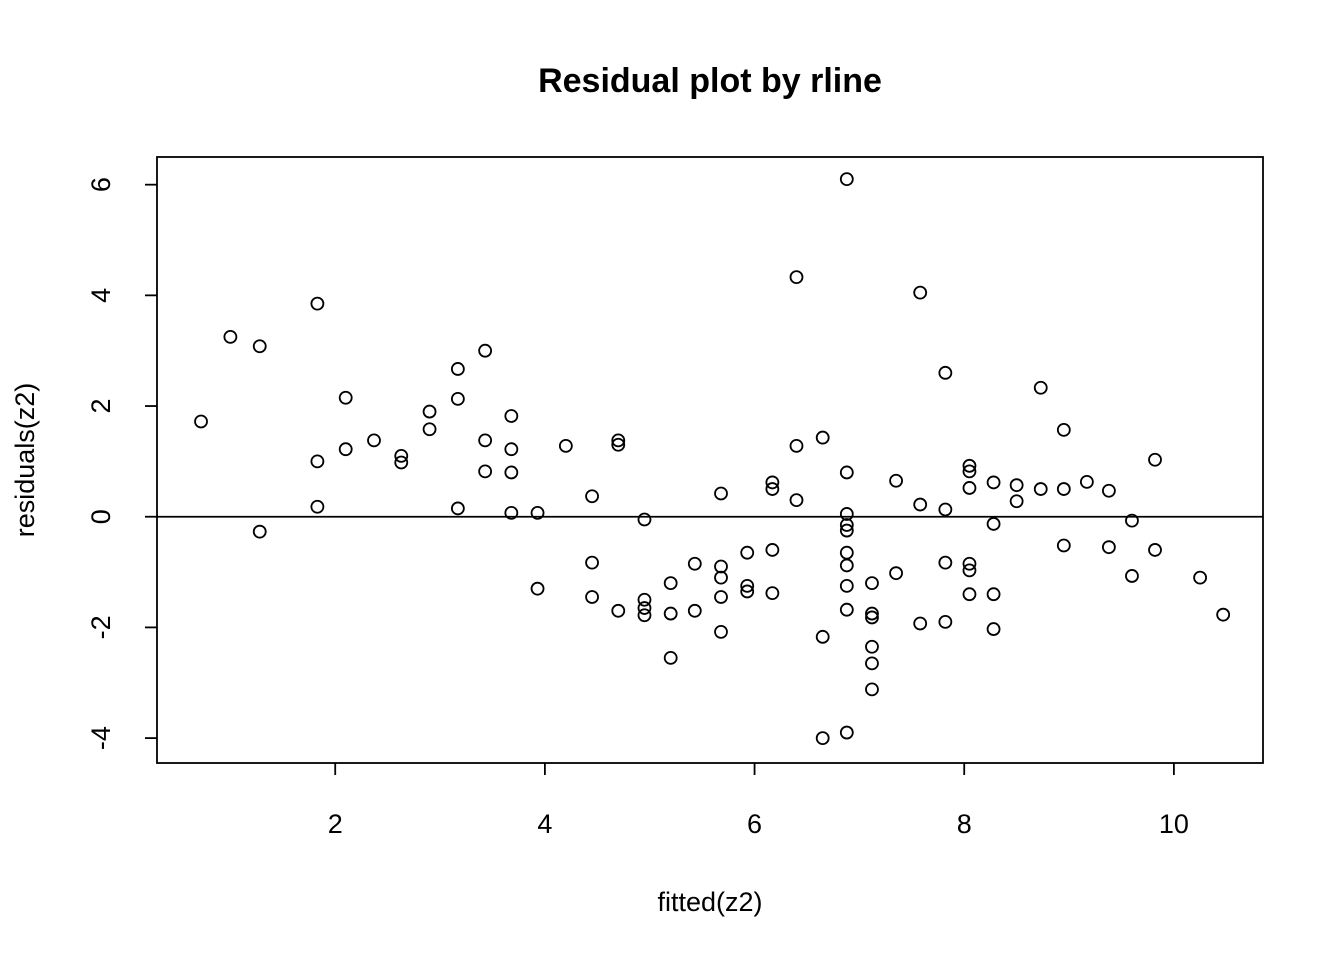 This screenshot has width=1344, height=960. I want to click on x-axis: 2 4 6 8 10, so click(758, 801).